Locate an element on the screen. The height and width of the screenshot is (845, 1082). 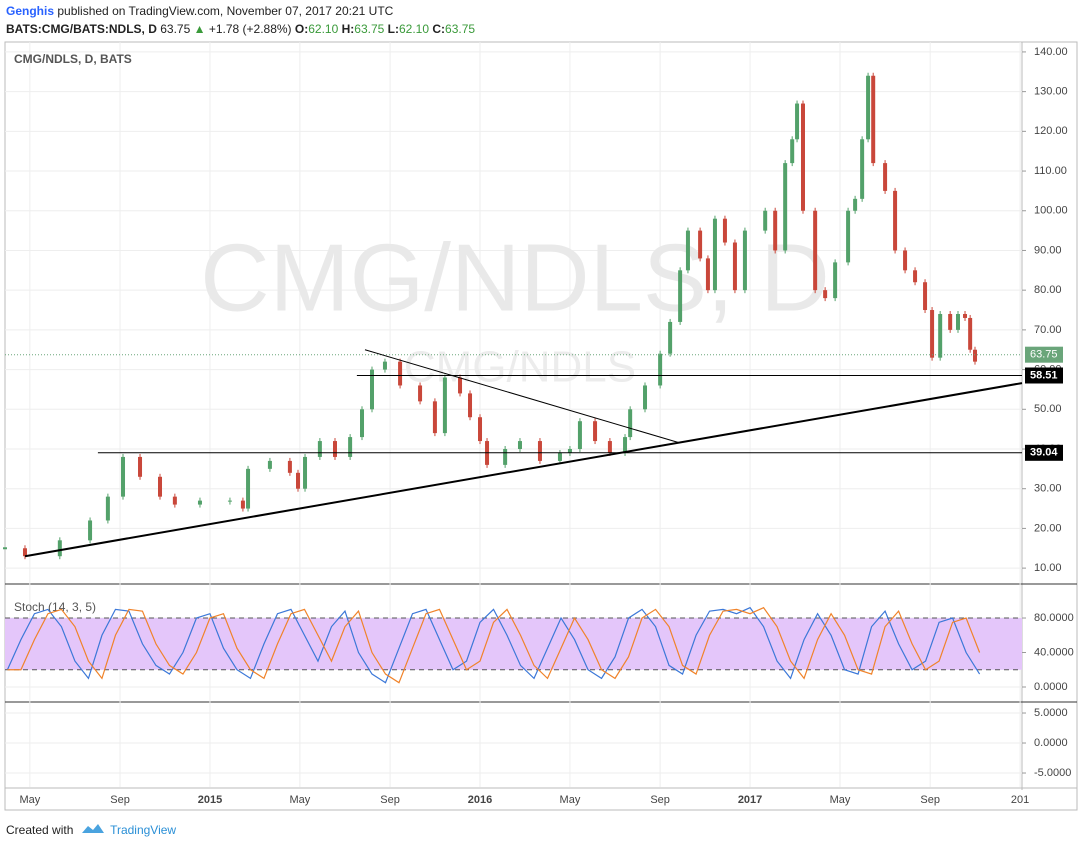
y-tick-label: 30.00 is located at coordinates (1048, 489).